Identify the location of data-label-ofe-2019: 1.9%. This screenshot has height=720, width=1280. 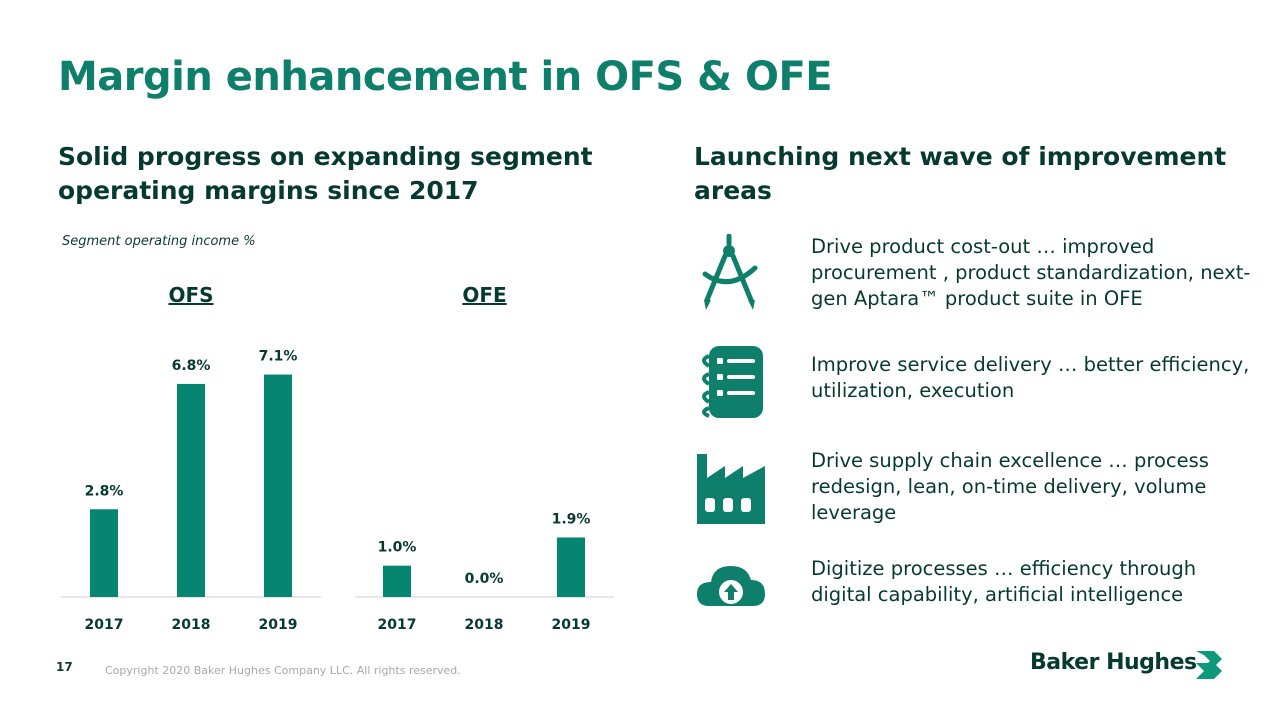
(571, 519).